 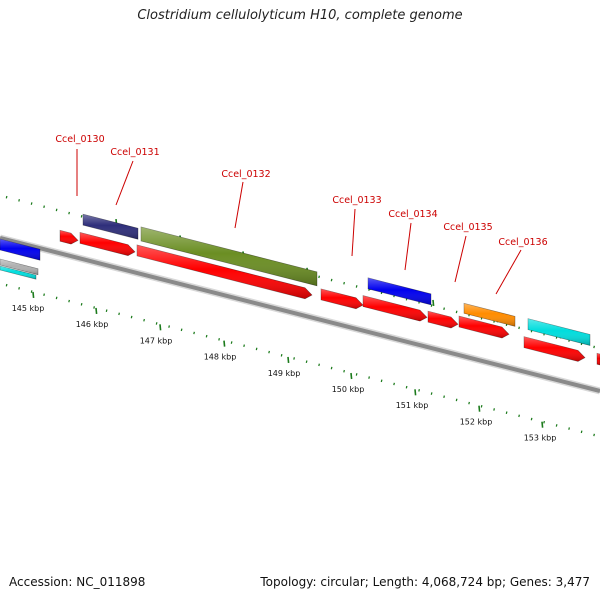 I want to click on upper-tick-row-major-tick, so click(x=433, y=302).